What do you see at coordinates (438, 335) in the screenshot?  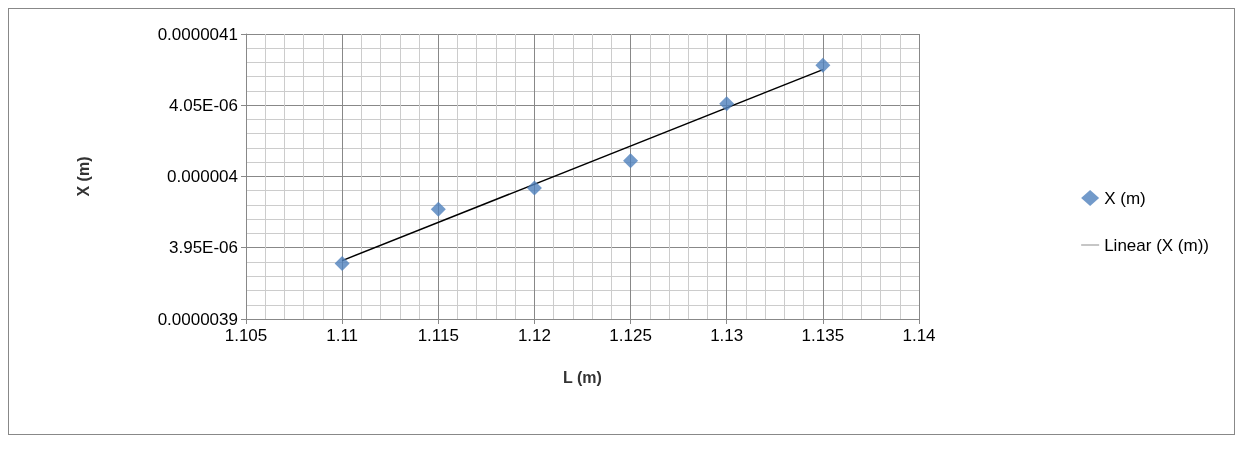 I see `x-tick-label: 1.115` at bounding box center [438, 335].